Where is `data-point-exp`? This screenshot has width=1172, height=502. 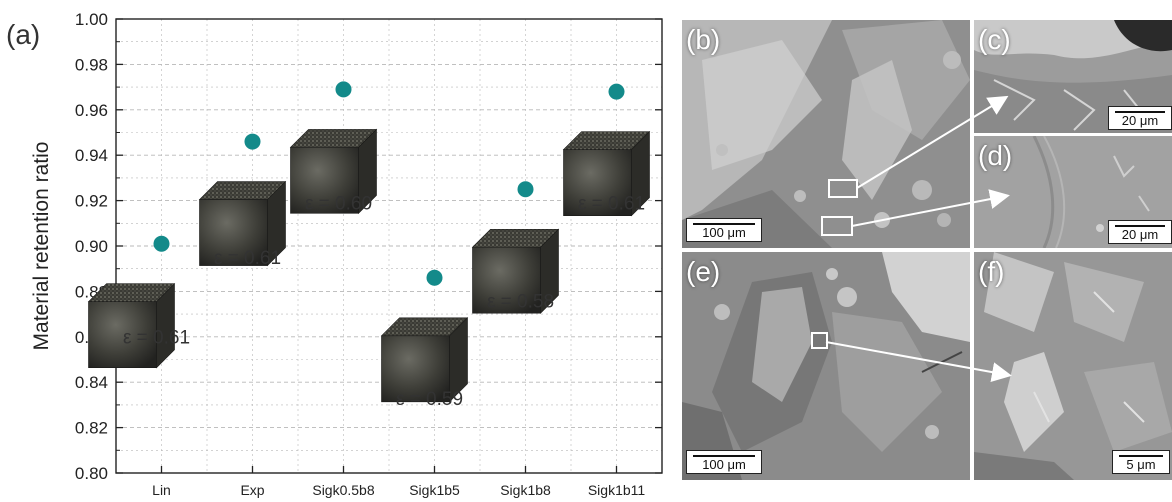
data-point-exp is located at coordinates (252, 141).